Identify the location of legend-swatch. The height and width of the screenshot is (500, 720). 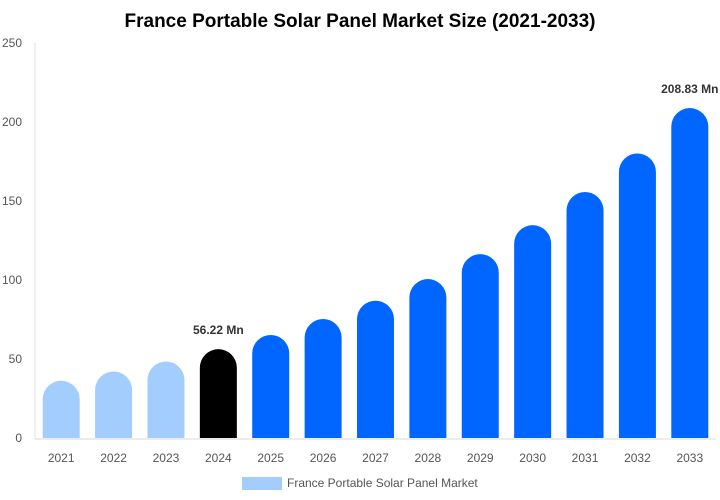
(262, 483).